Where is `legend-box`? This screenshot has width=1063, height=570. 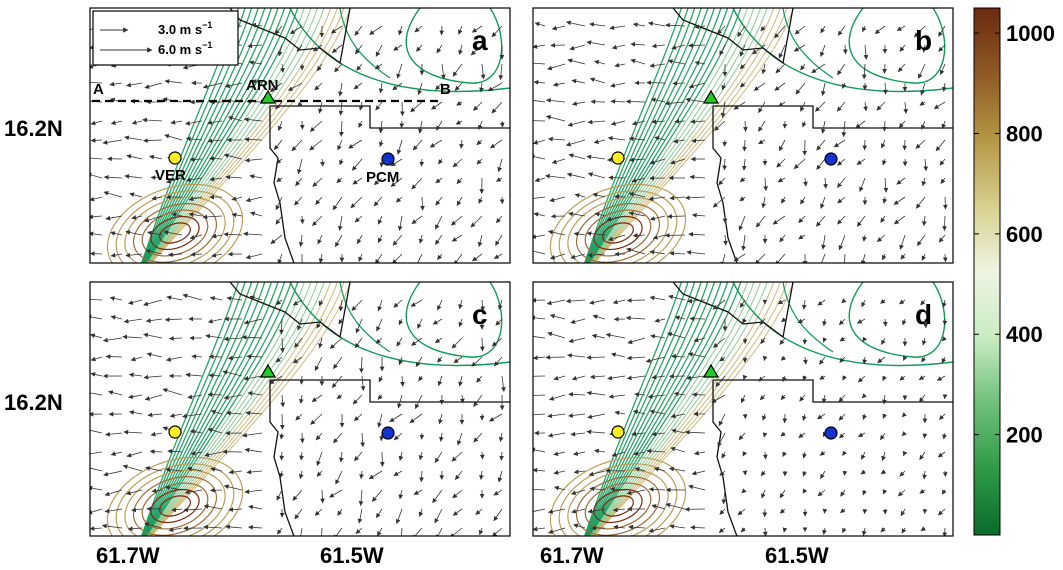
legend-box is located at coordinates (165, 38).